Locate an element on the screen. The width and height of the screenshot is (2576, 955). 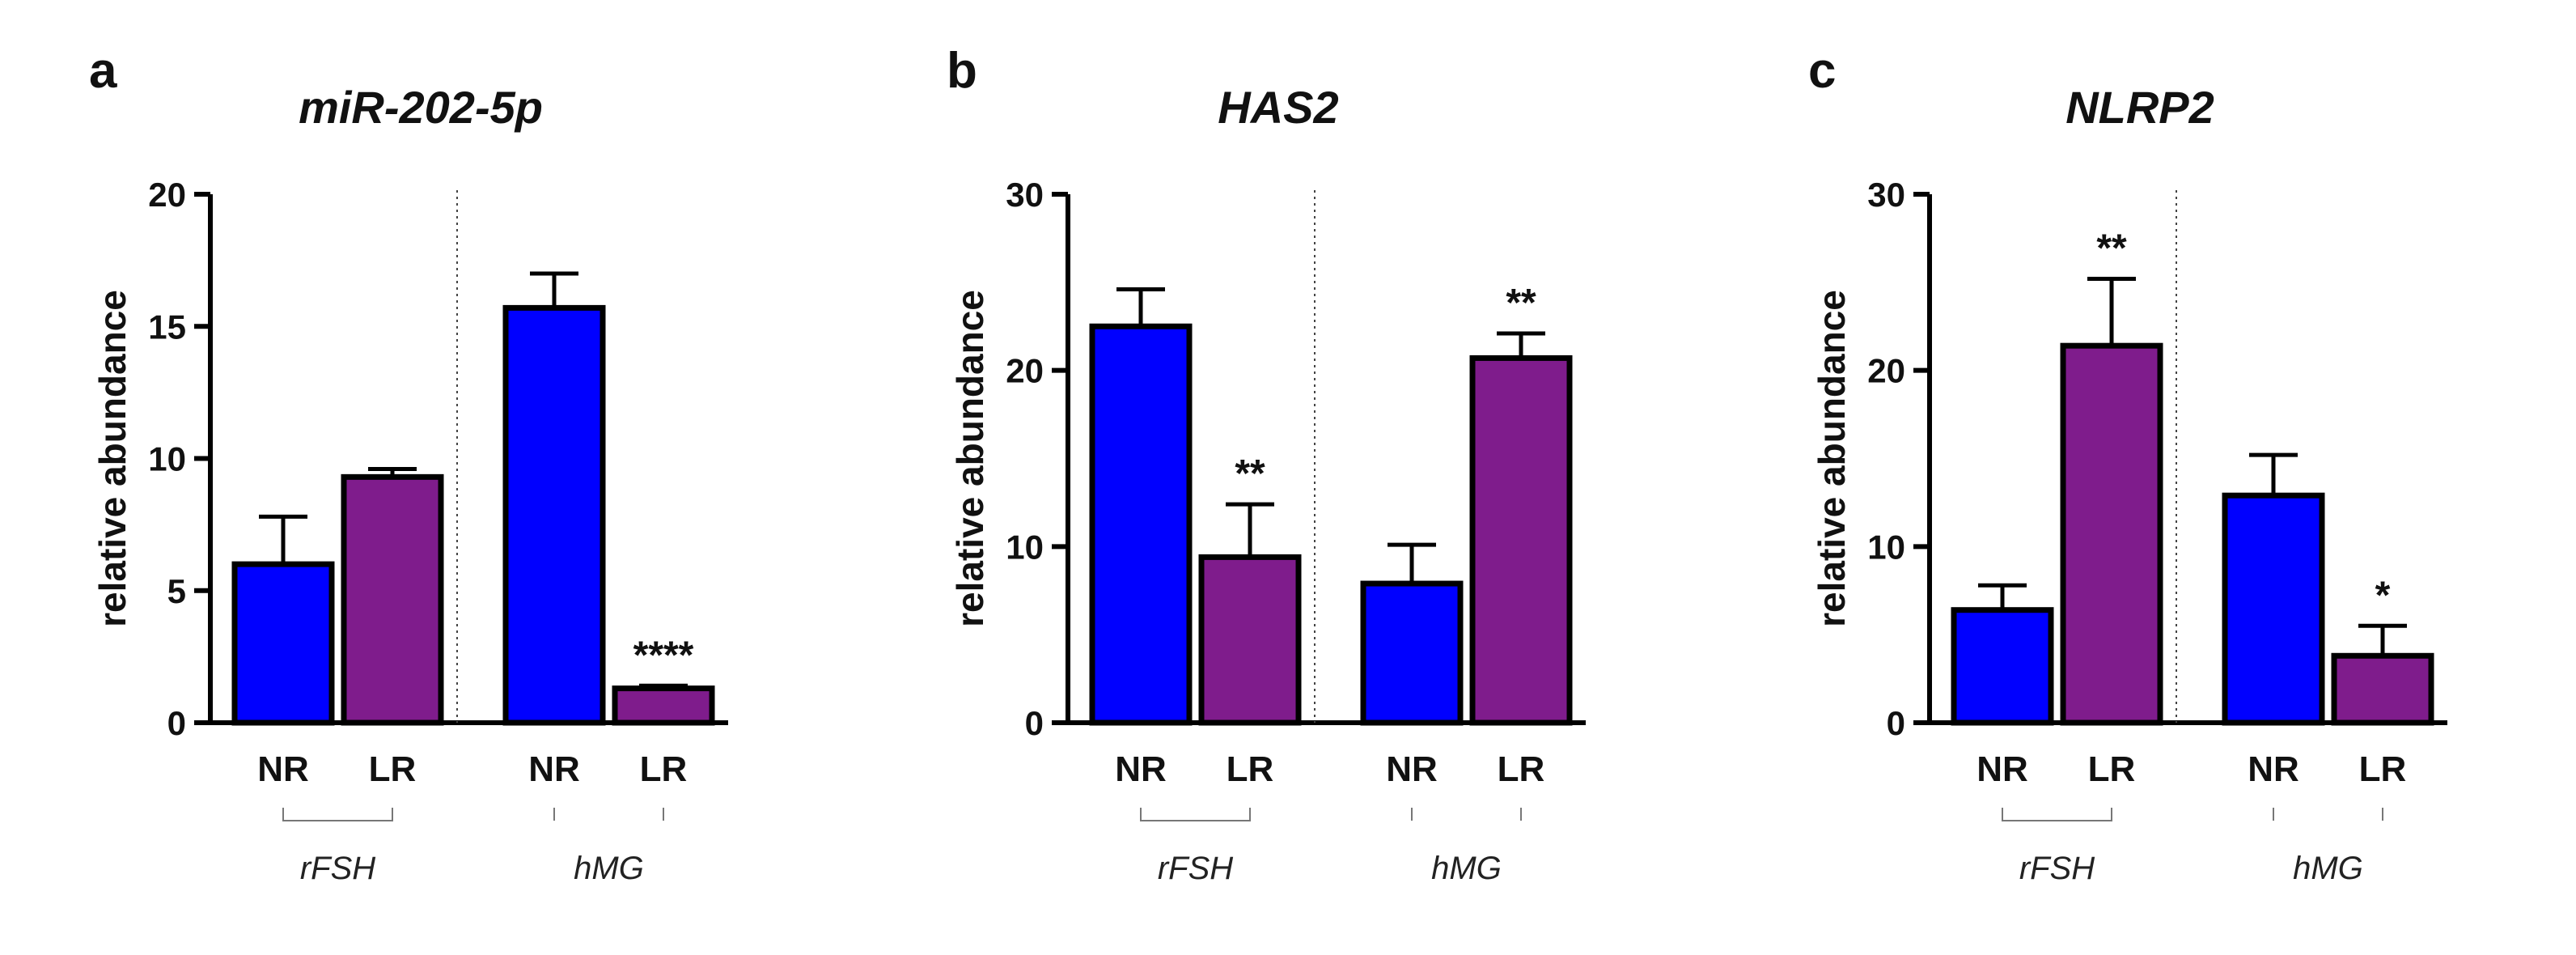
panel-letter: b is located at coordinates (962, 71).